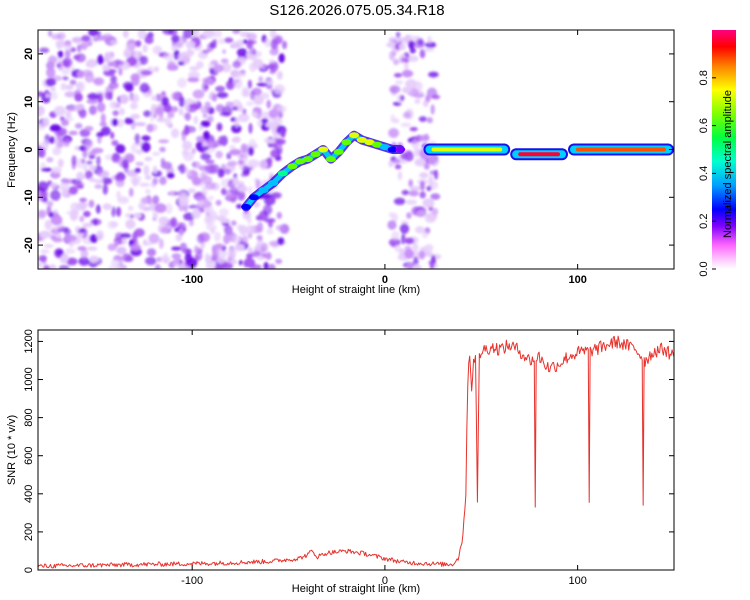  Describe the element at coordinates (29, 197) in the screenshot. I see `y-tick-label: -10` at that location.